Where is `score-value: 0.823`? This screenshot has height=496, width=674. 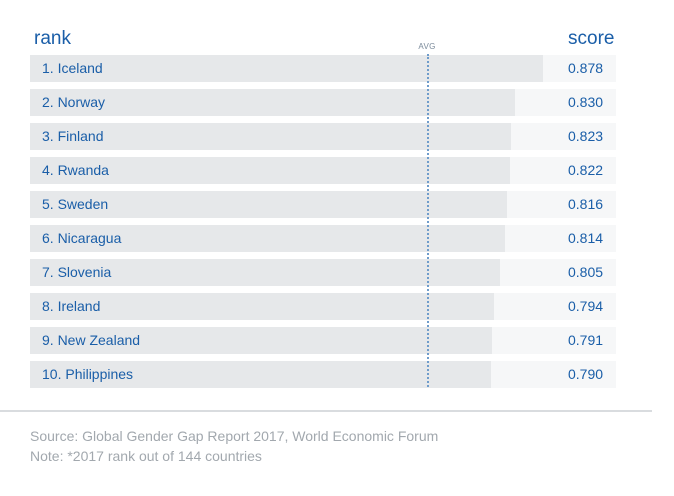
score-value: 0.823 is located at coordinates (586, 136).